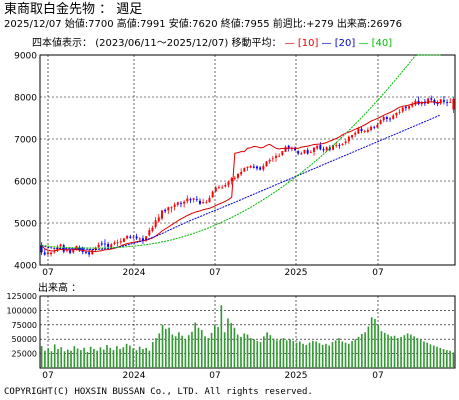  What do you see at coordinates (25, 183) in the screenshot?
I see `price-y-tick-label: 6000` at bounding box center [25, 183].